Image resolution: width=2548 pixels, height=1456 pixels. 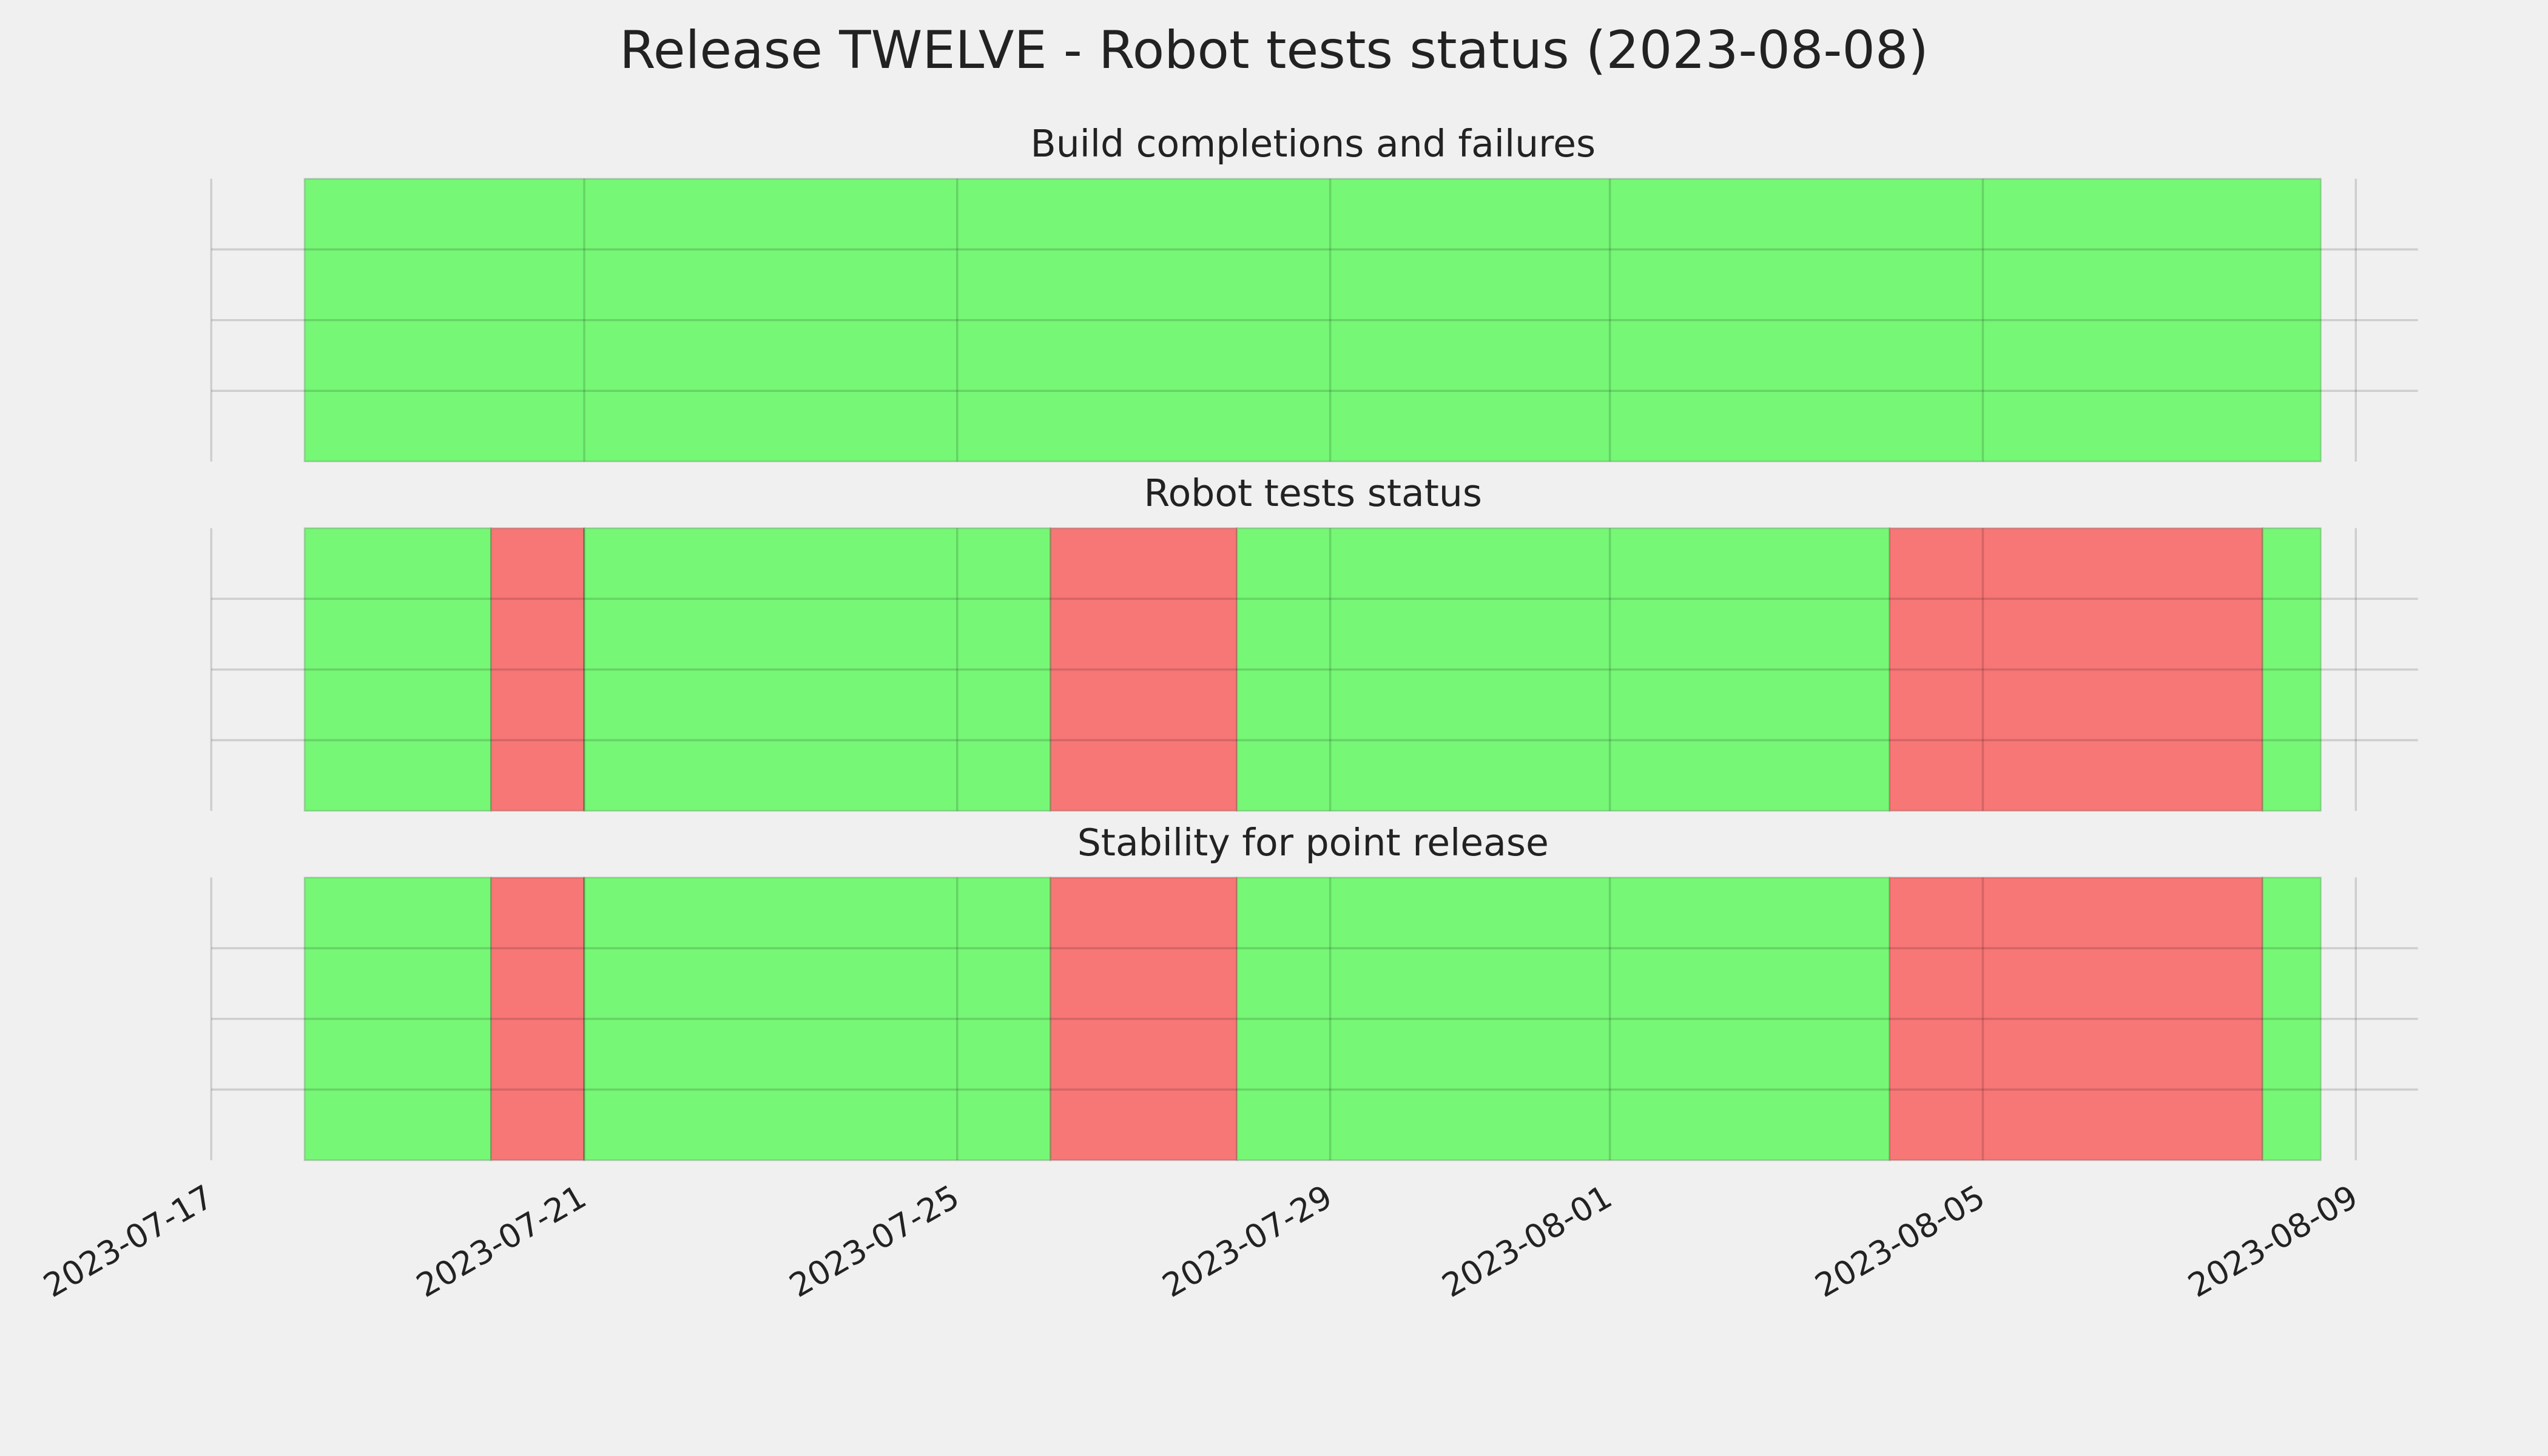 What do you see at coordinates (1313, 842) in the screenshot?
I see `panel-title: Stability for point release` at bounding box center [1313, 842].